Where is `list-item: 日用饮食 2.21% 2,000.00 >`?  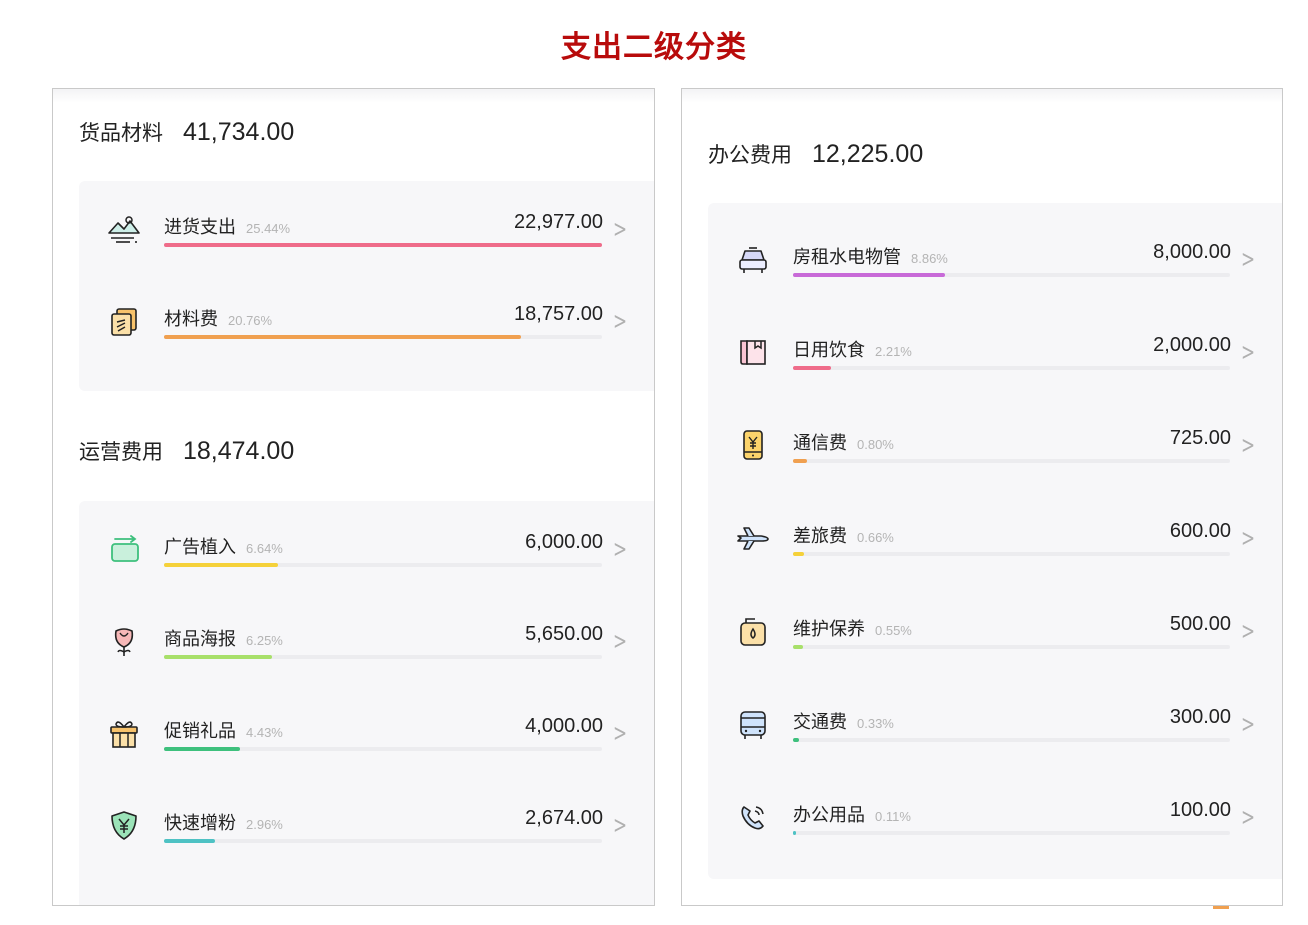 list-item: 日用饮食 2.21% 2,000.00 > is located at coordinates (995, 342).